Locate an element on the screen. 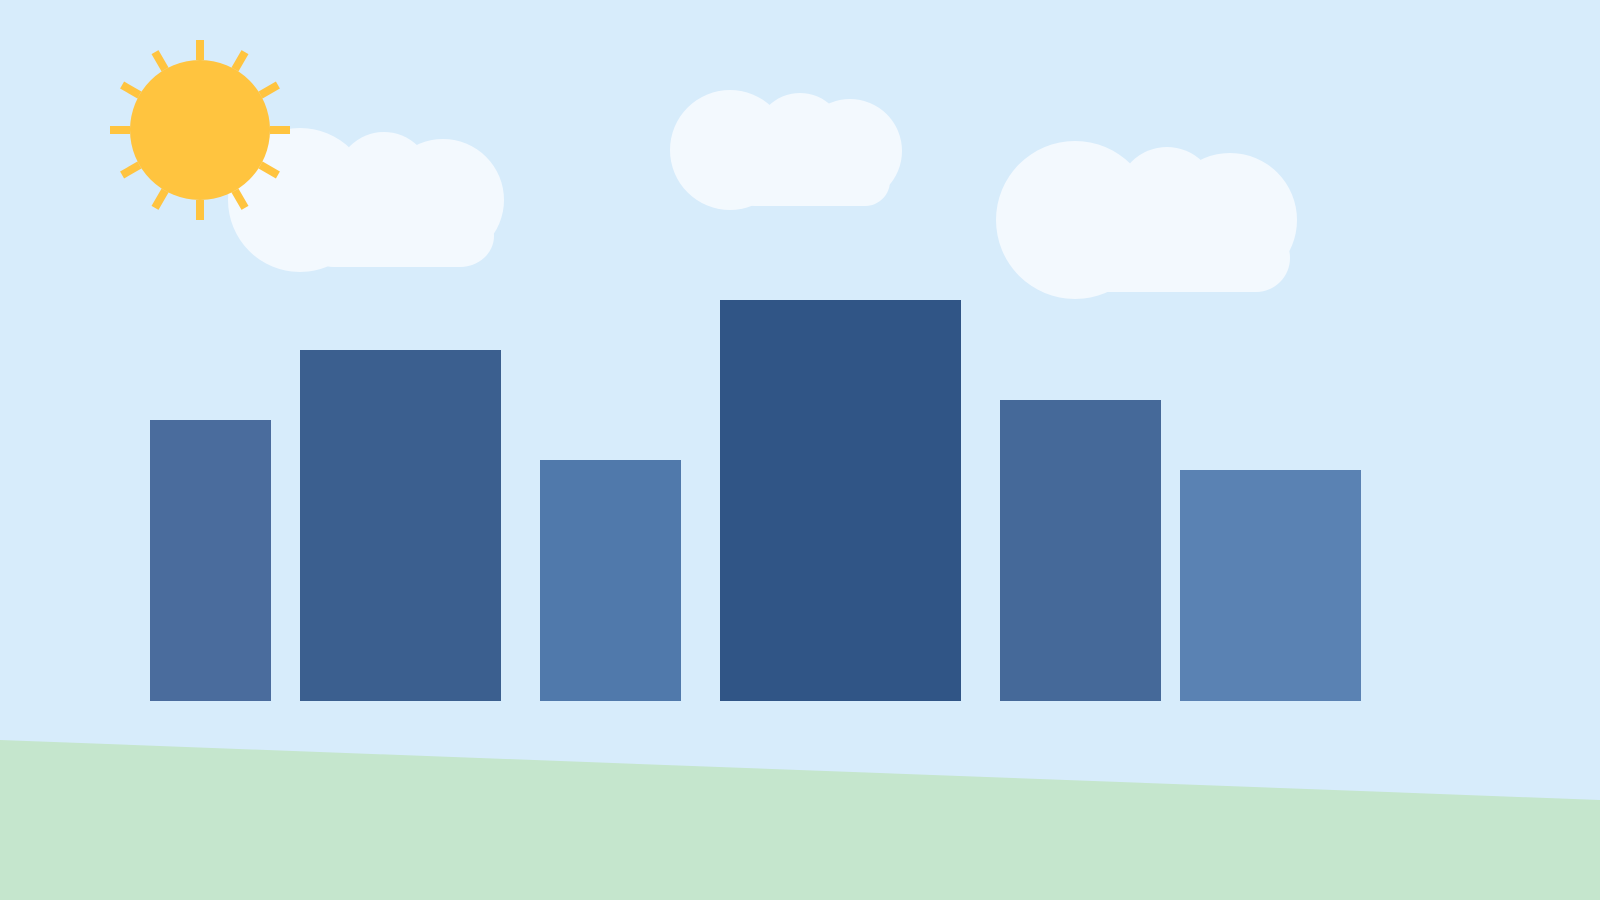  sun is located at coordinates (200, 130).